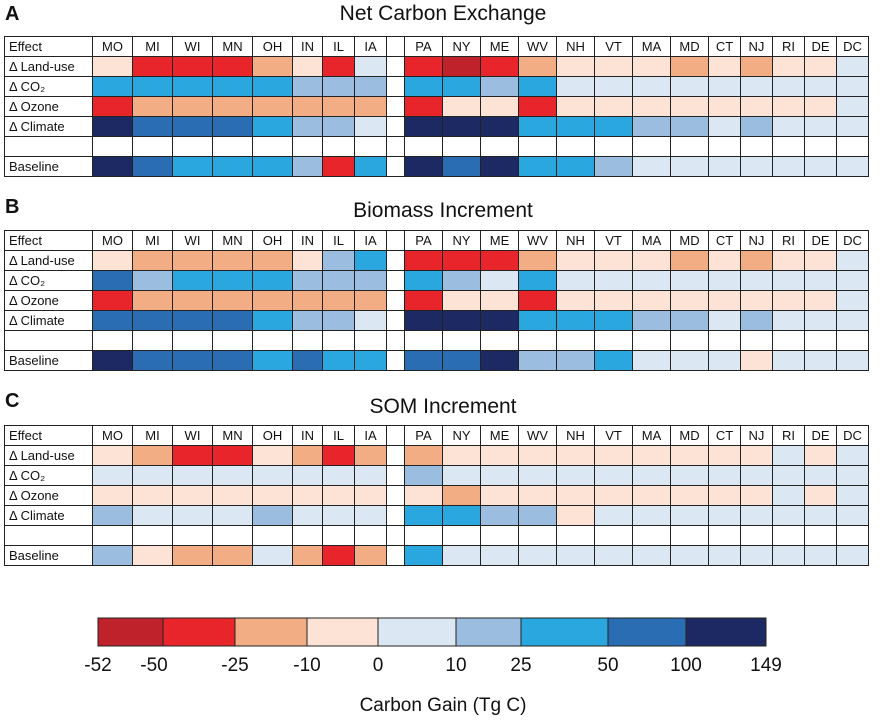  I want to click on column-header-md: MD, so click(689, 46).